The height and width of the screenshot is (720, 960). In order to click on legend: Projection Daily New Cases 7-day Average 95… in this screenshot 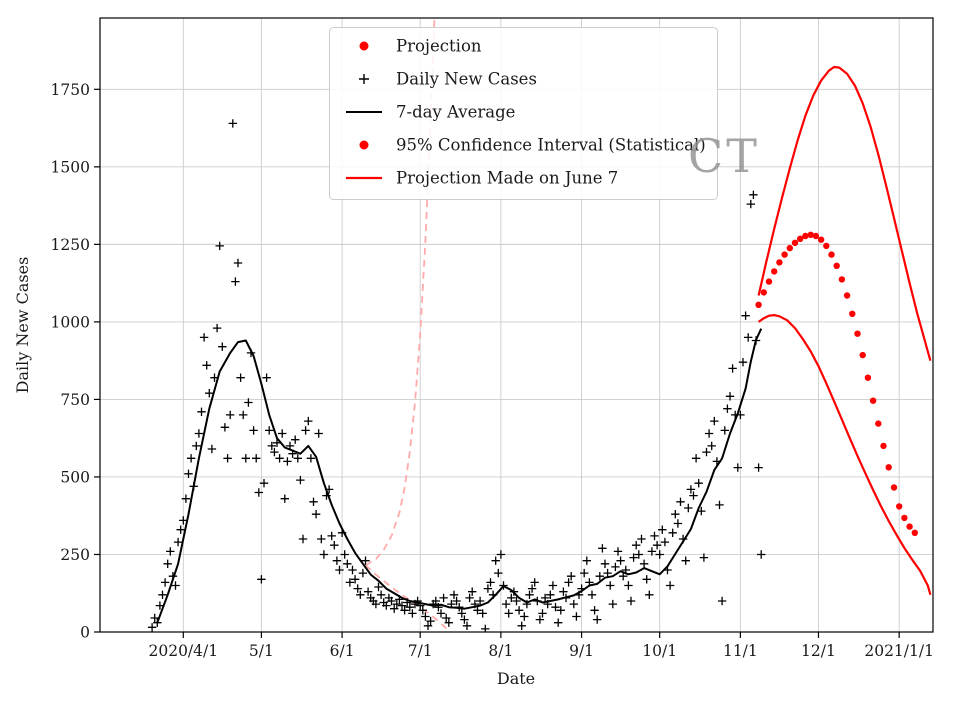, I will do `click(523, 113)`.